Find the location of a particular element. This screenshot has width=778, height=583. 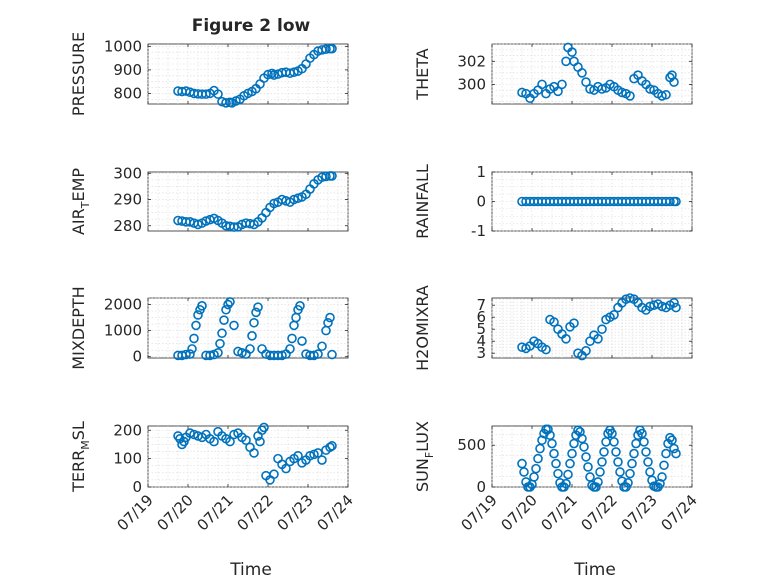

x-axis-label-right: Time is located at coordinates (594, 570).